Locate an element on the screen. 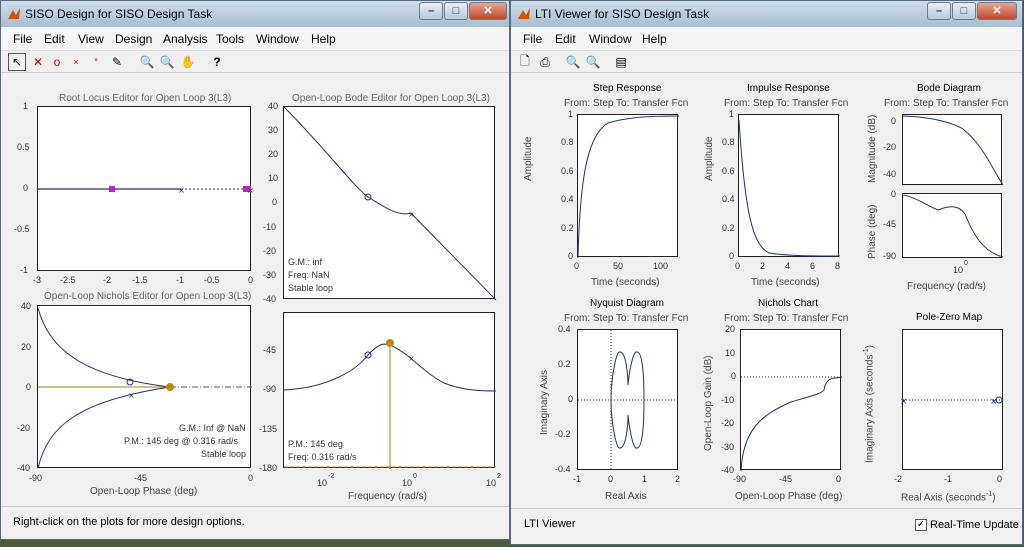 The width and height of the screenshot is (1024, 547). nyquist-ylabel: Imaginary Axis is located at coordinates (544, 402).